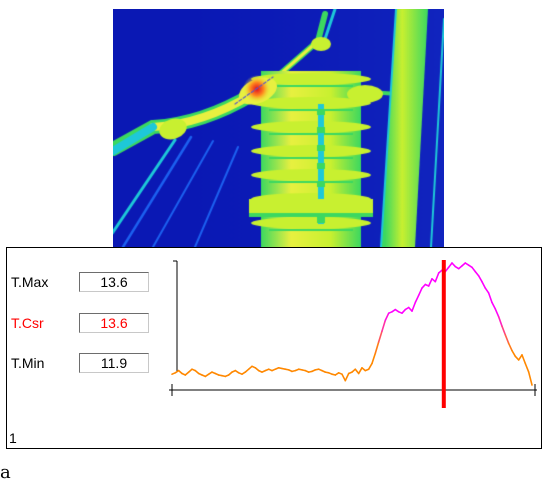 Image resolution: width=545 pixels, height=486 pixels. Describe the element at coordinates (114, 282) in the screenshot. I see `tmax-value: 13.6` at that location.